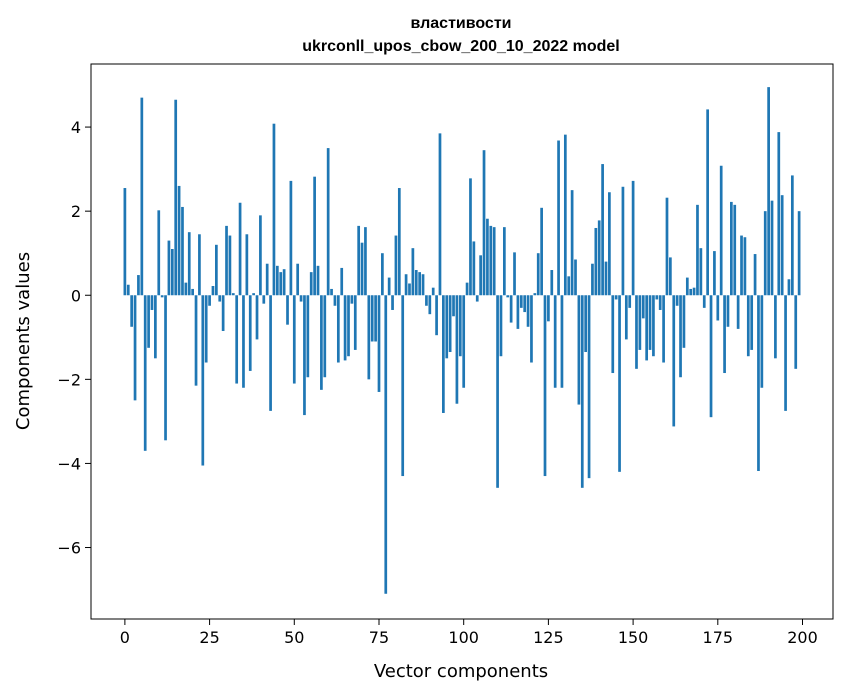 This screenshot has height=696, width=847. What do you see at coordinates (460, 46) in the screenshot?
I see `chart-subtitle: ukrconll_upos_cbow_200_10_2022 model` at bounding box center [460, 46].